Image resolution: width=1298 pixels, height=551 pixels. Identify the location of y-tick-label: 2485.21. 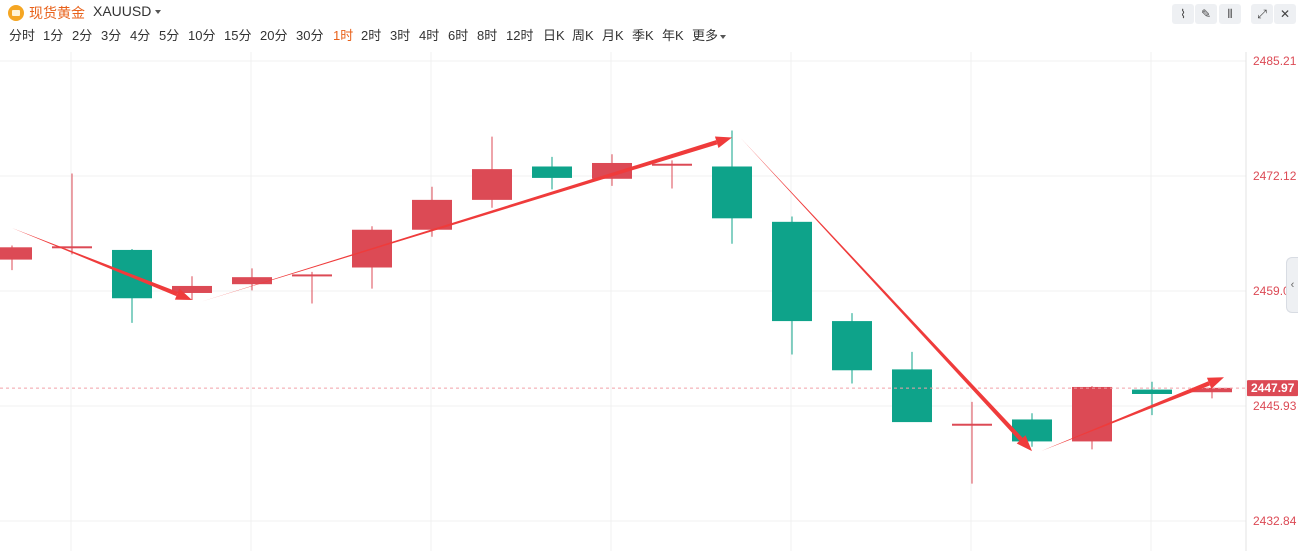
(1275, 61).